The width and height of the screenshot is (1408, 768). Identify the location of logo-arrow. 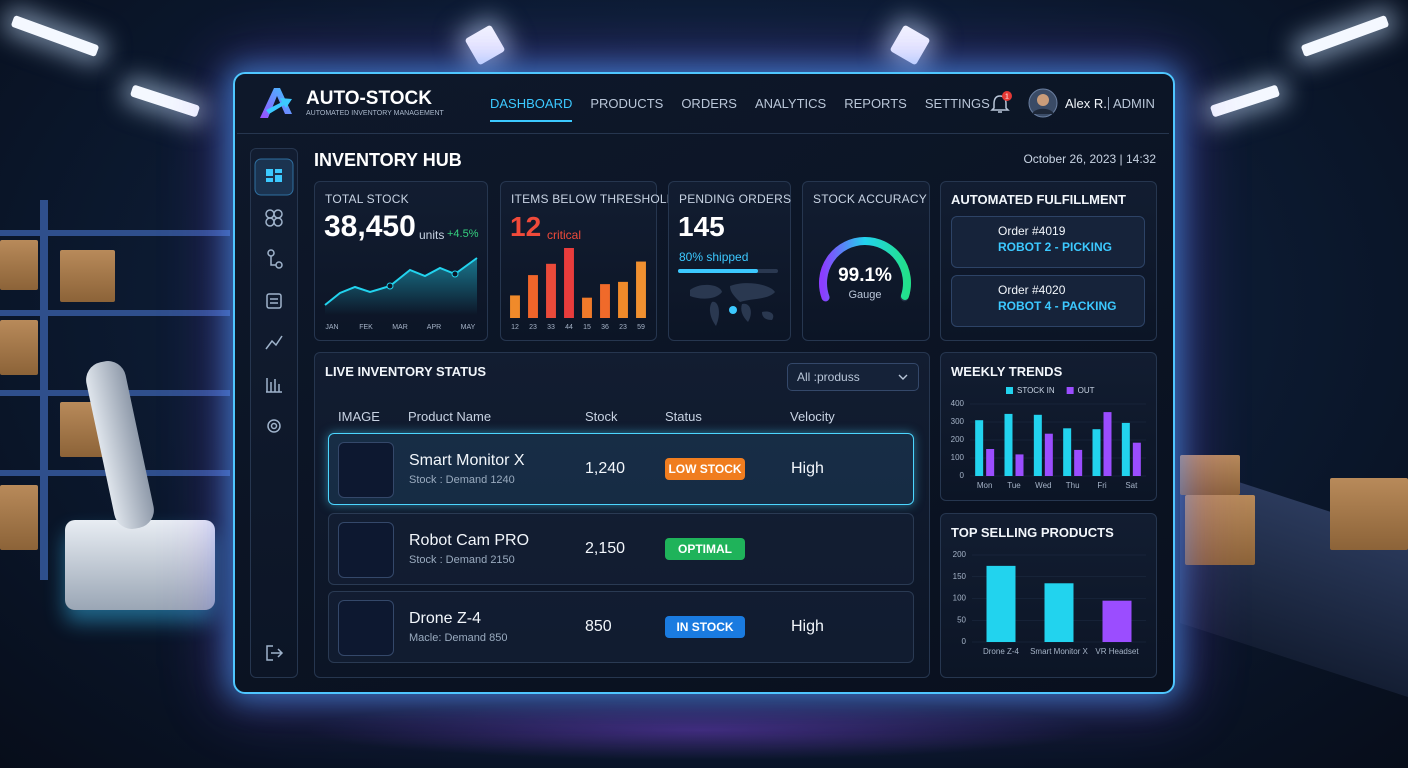
(279, 106).